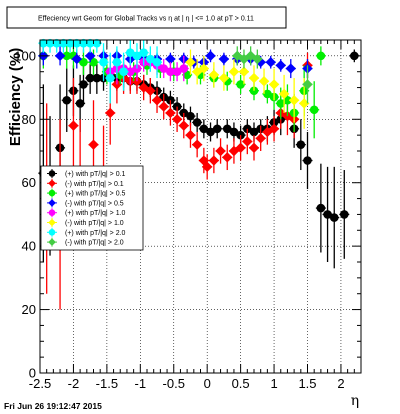 The image size is (400, 414). I want to click on y-tick-label: 60, so click(29, 182).